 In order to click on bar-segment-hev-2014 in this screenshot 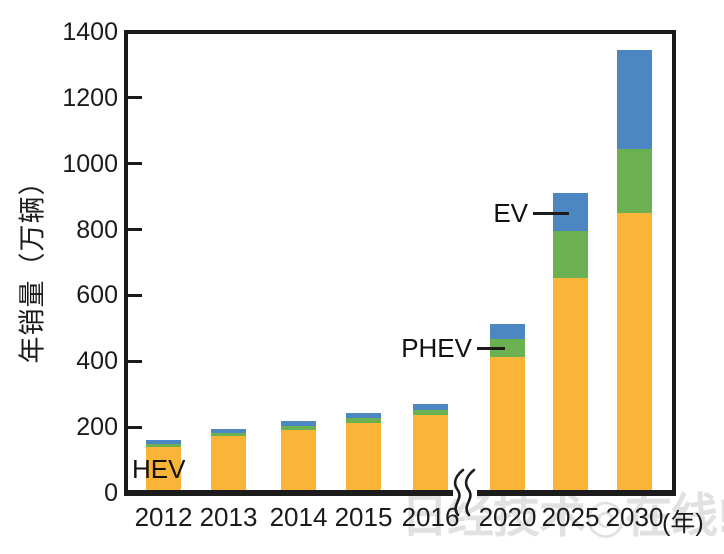, I will do `click(298, 461)`.